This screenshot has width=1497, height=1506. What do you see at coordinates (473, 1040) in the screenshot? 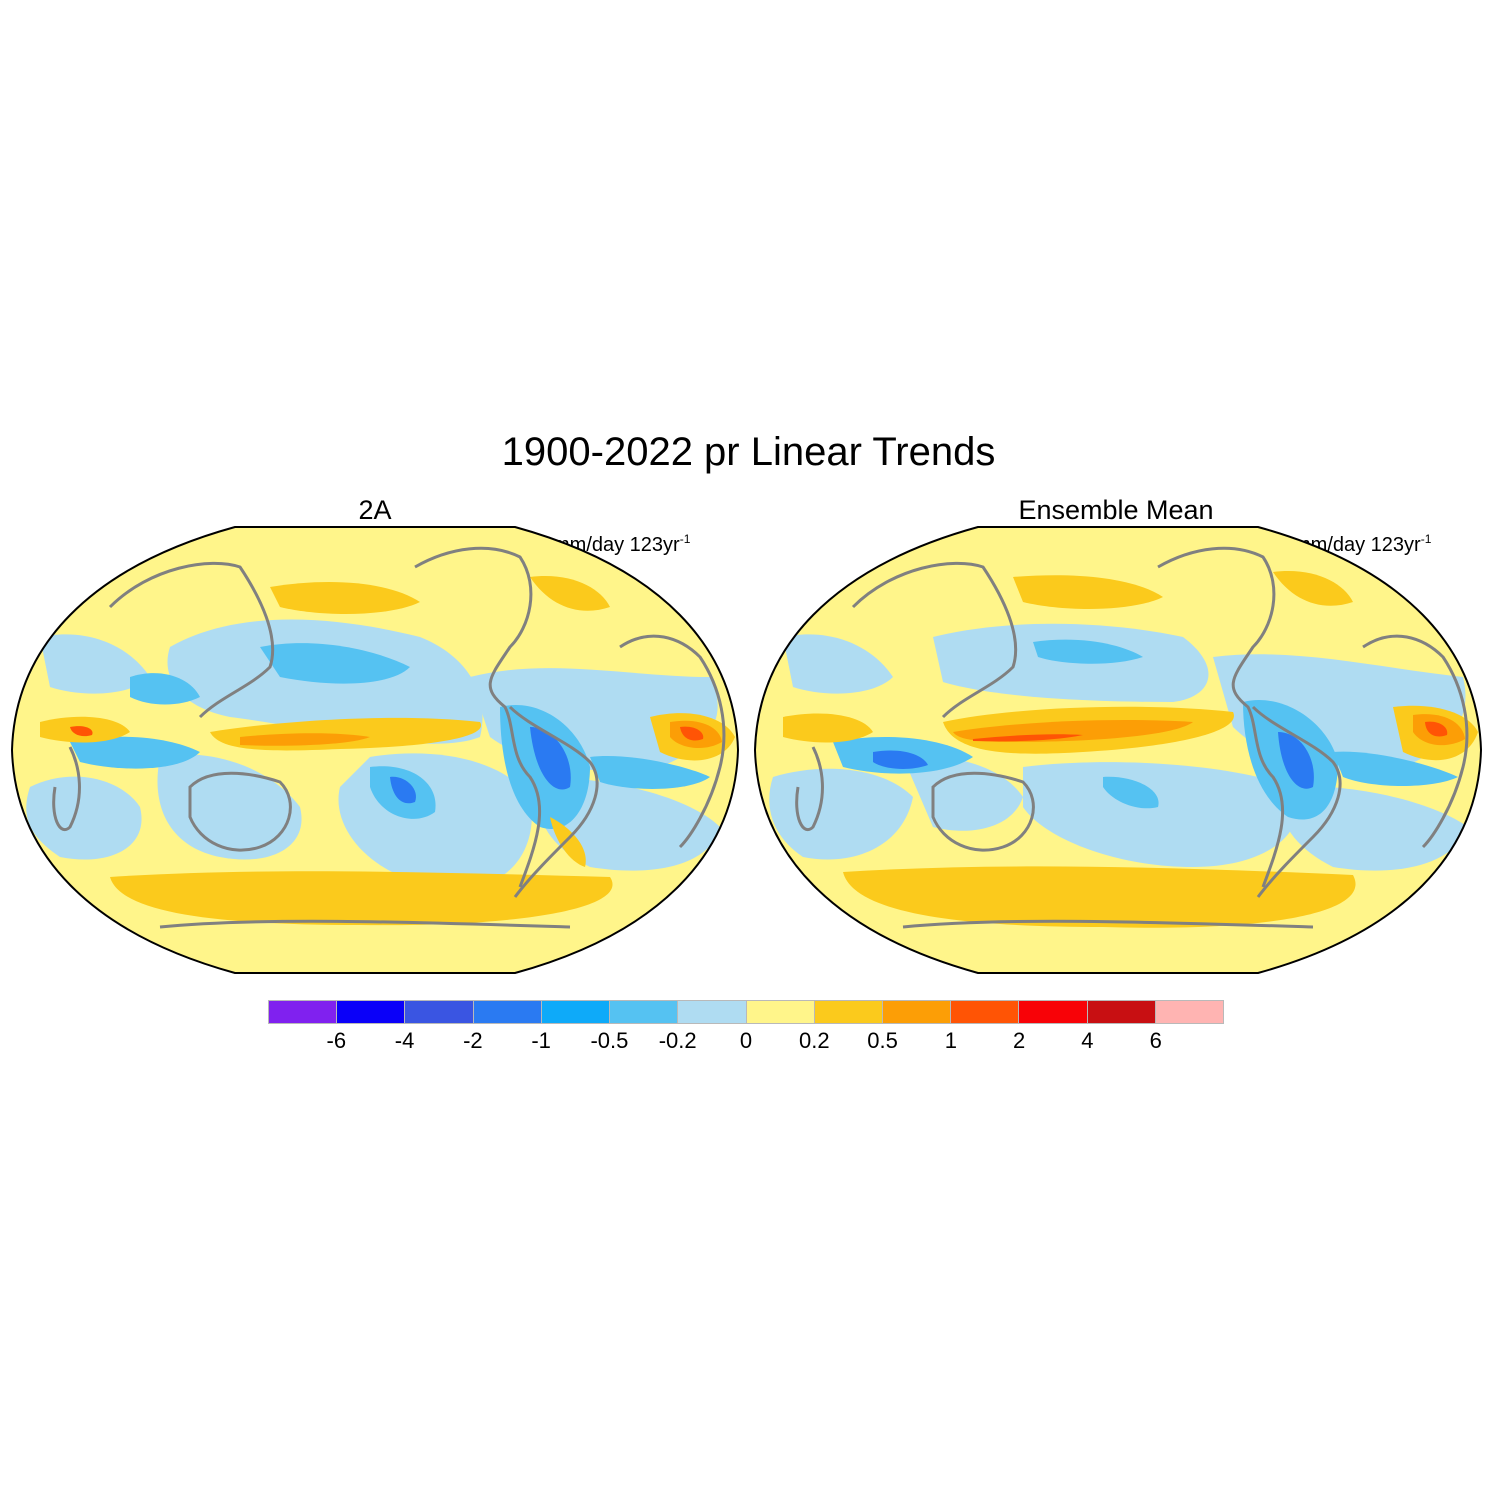
I see `colorbar-tick-label: -2` at bounding box center [473, 1040].